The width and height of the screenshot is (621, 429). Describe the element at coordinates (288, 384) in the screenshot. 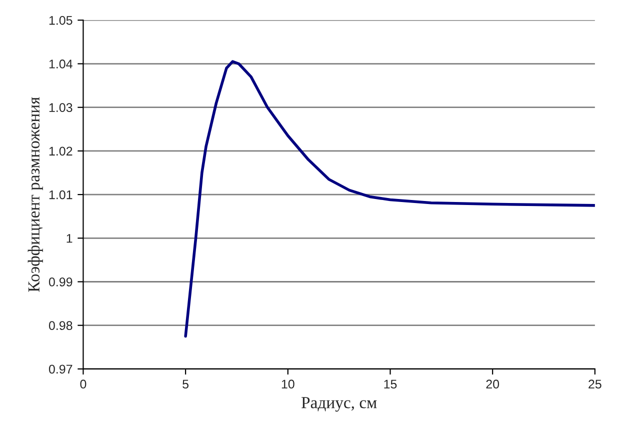

I see `x-tick-label: 10` at that location.